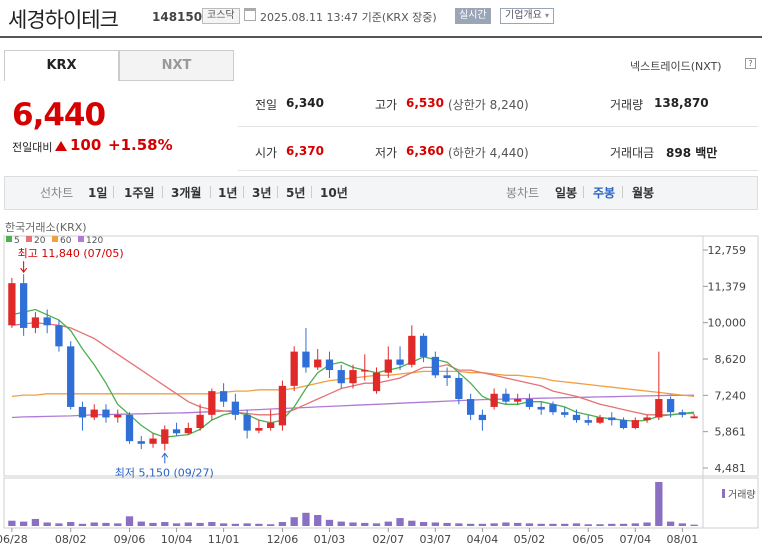 This screenshot has height=550, width=762. Describe the element at coordinates (305, 151) in the screenshot. I see `open-value: 6,370` at that location.